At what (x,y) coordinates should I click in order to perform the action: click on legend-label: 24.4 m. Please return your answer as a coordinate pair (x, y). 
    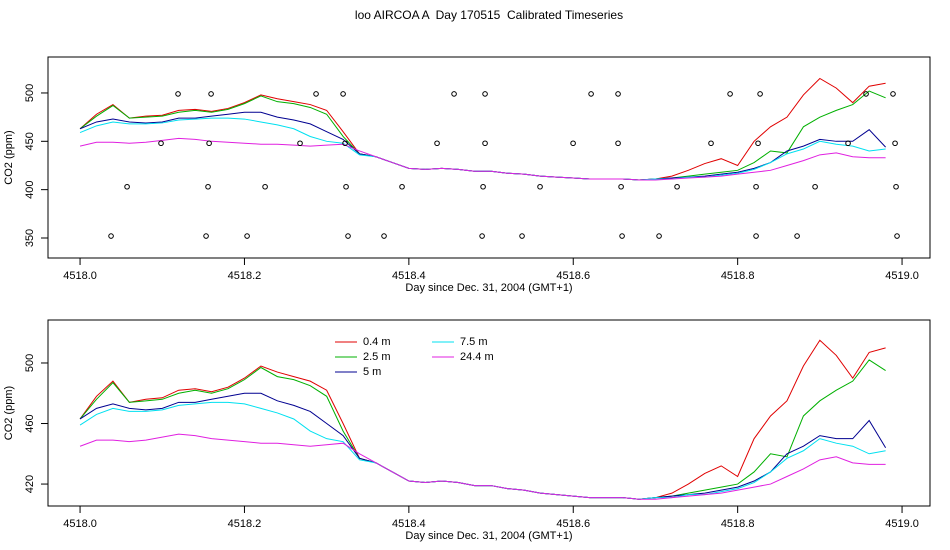
    Looking at the image, I should click on (477, 357).